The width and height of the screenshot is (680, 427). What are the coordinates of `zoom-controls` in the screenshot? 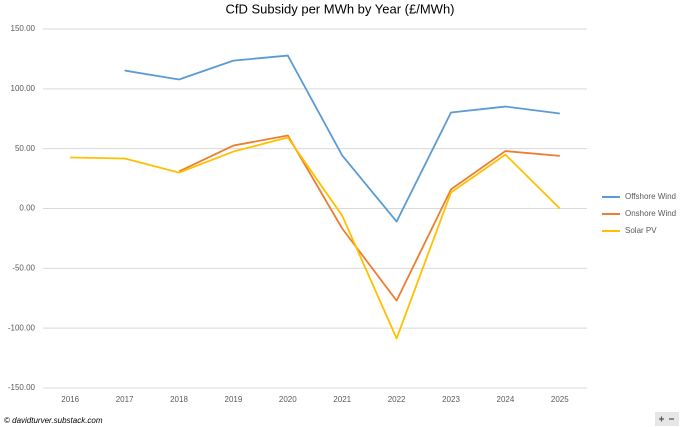 It's located at (667, 419).